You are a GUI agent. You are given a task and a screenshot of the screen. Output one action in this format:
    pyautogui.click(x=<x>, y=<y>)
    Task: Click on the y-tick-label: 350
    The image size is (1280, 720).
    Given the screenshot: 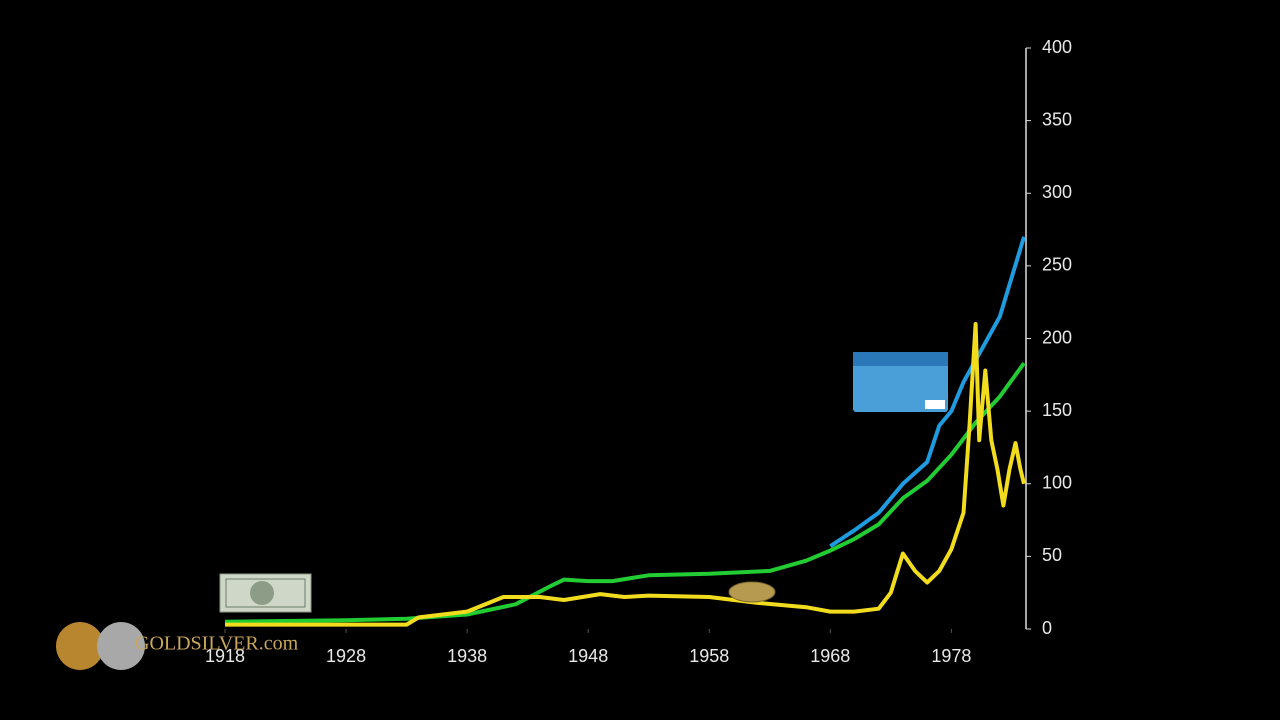 What is the action you would take?
    pyautogui.click(x=1057, y=119)
    